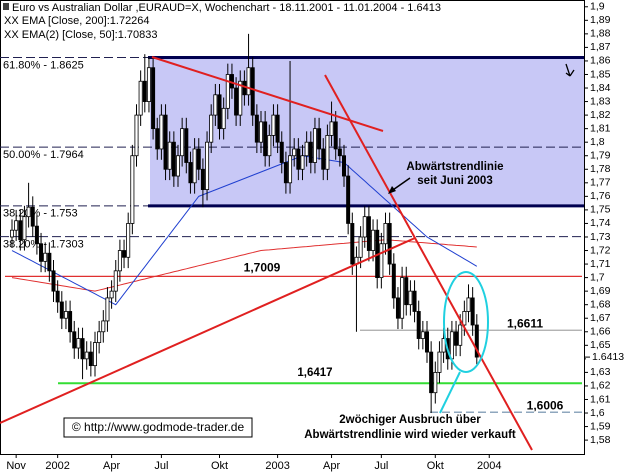 This screenshot has width=626, height=475. I want to click on y-tick-label: 1,68, so click(600, 304).